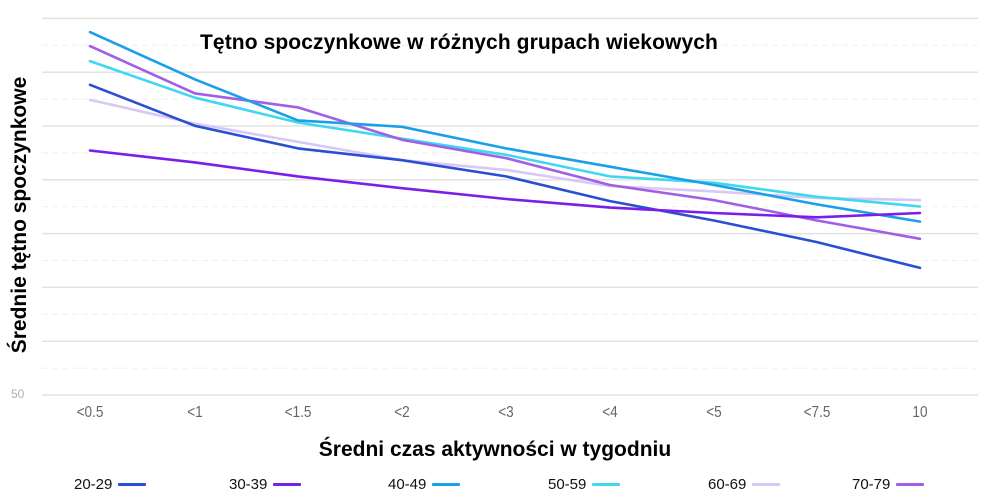 Image resolution: width=990 pixels, height=500 pixels. What do you see at coordinates (610, 412) in the screenshot?
I see `x-tick-label: <4` at bounding box center [610, 412].